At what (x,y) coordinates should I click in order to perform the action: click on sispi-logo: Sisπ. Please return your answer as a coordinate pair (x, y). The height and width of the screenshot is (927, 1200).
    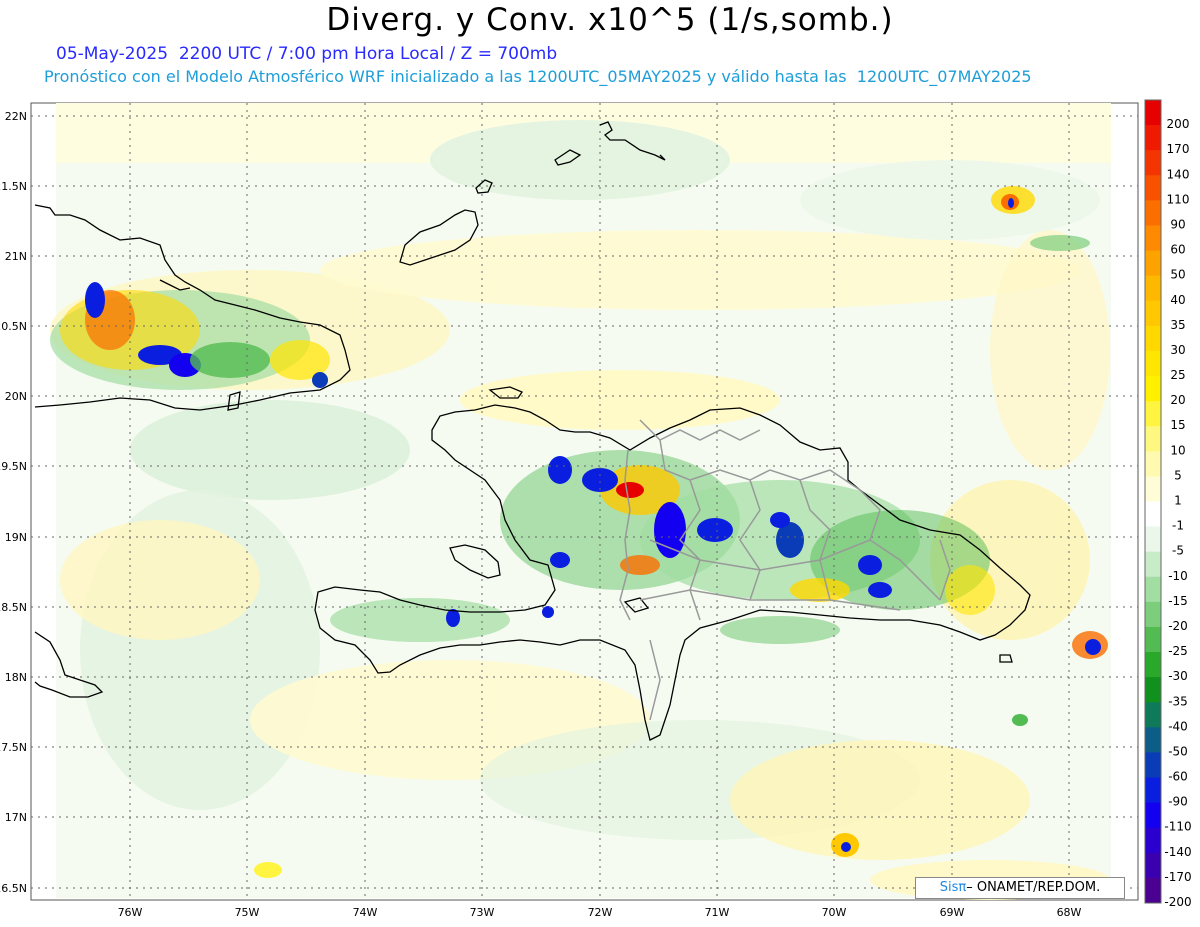
    Looking at the image, I should click on (953, 887).